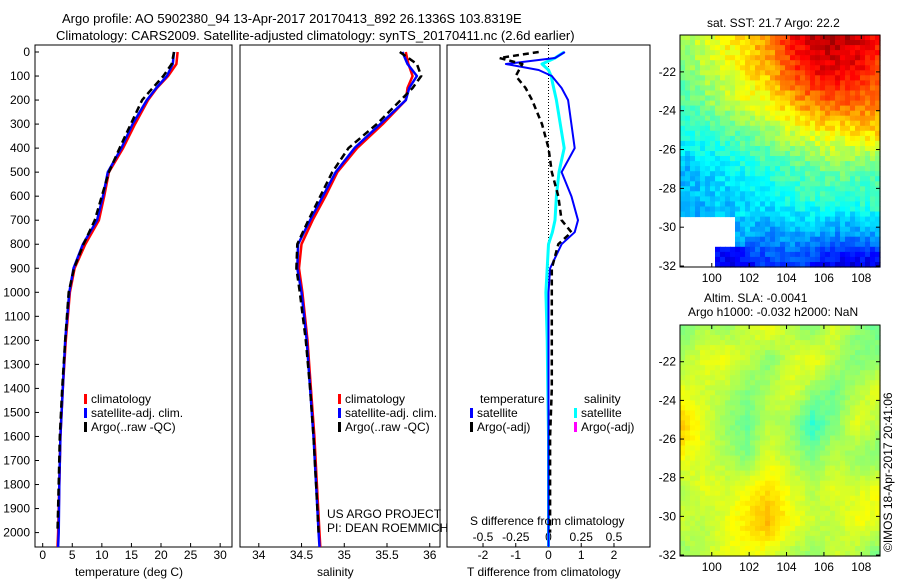 Image resolution: width=900 pixels, height=580 pixels. I want to click on salinity-satellite-diff-line, so click(553, 298).